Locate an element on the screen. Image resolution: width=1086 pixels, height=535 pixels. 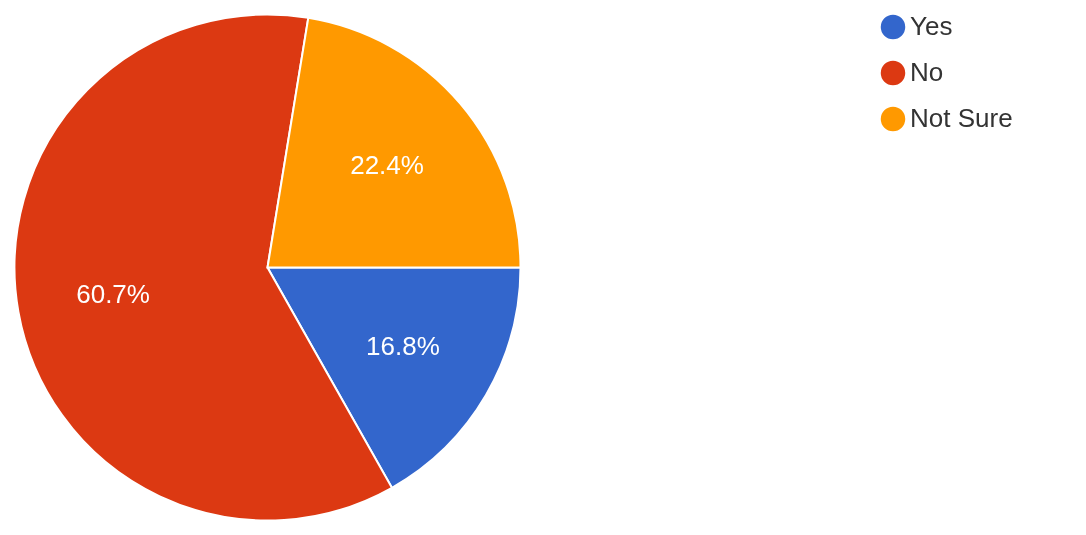
legend-label: No is located at coordinates (927, 72).